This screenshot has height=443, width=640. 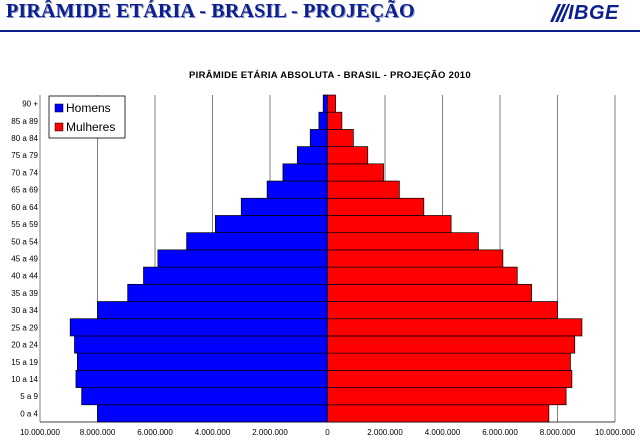 What do you see at coordinates (24, 293) in the screenshot?
I see `age-group-label: 35 a 39` at bounding box center [24, 293].